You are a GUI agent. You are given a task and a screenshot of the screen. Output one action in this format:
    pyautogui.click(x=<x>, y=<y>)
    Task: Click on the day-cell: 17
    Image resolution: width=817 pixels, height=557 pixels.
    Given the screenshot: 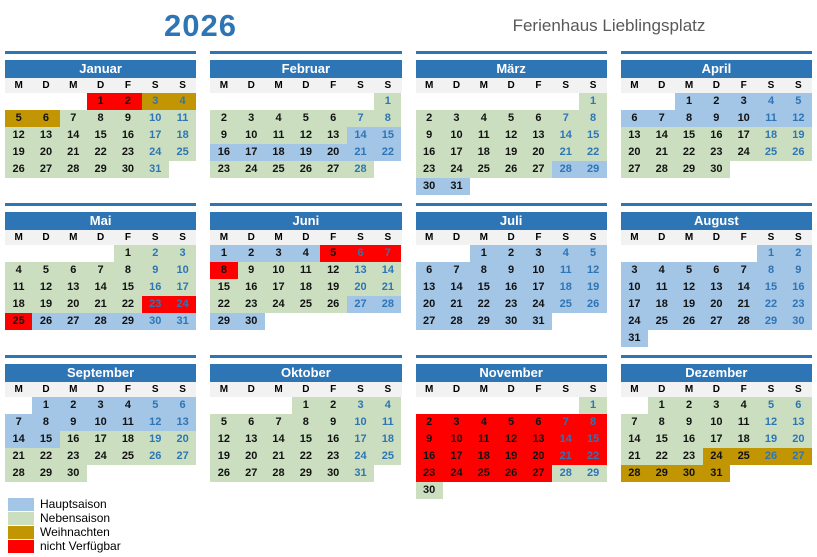 What is the action you would take?
    pyautogui.click(x=360, y=439)
    